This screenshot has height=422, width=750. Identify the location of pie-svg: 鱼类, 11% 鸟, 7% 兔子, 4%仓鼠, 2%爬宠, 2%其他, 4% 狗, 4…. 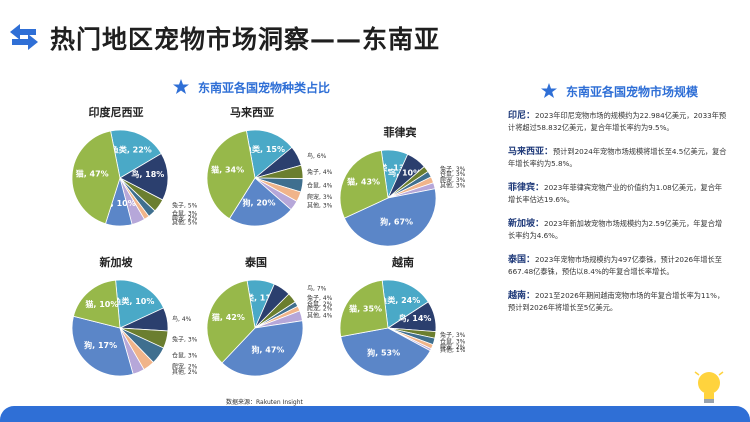
(269, 328).